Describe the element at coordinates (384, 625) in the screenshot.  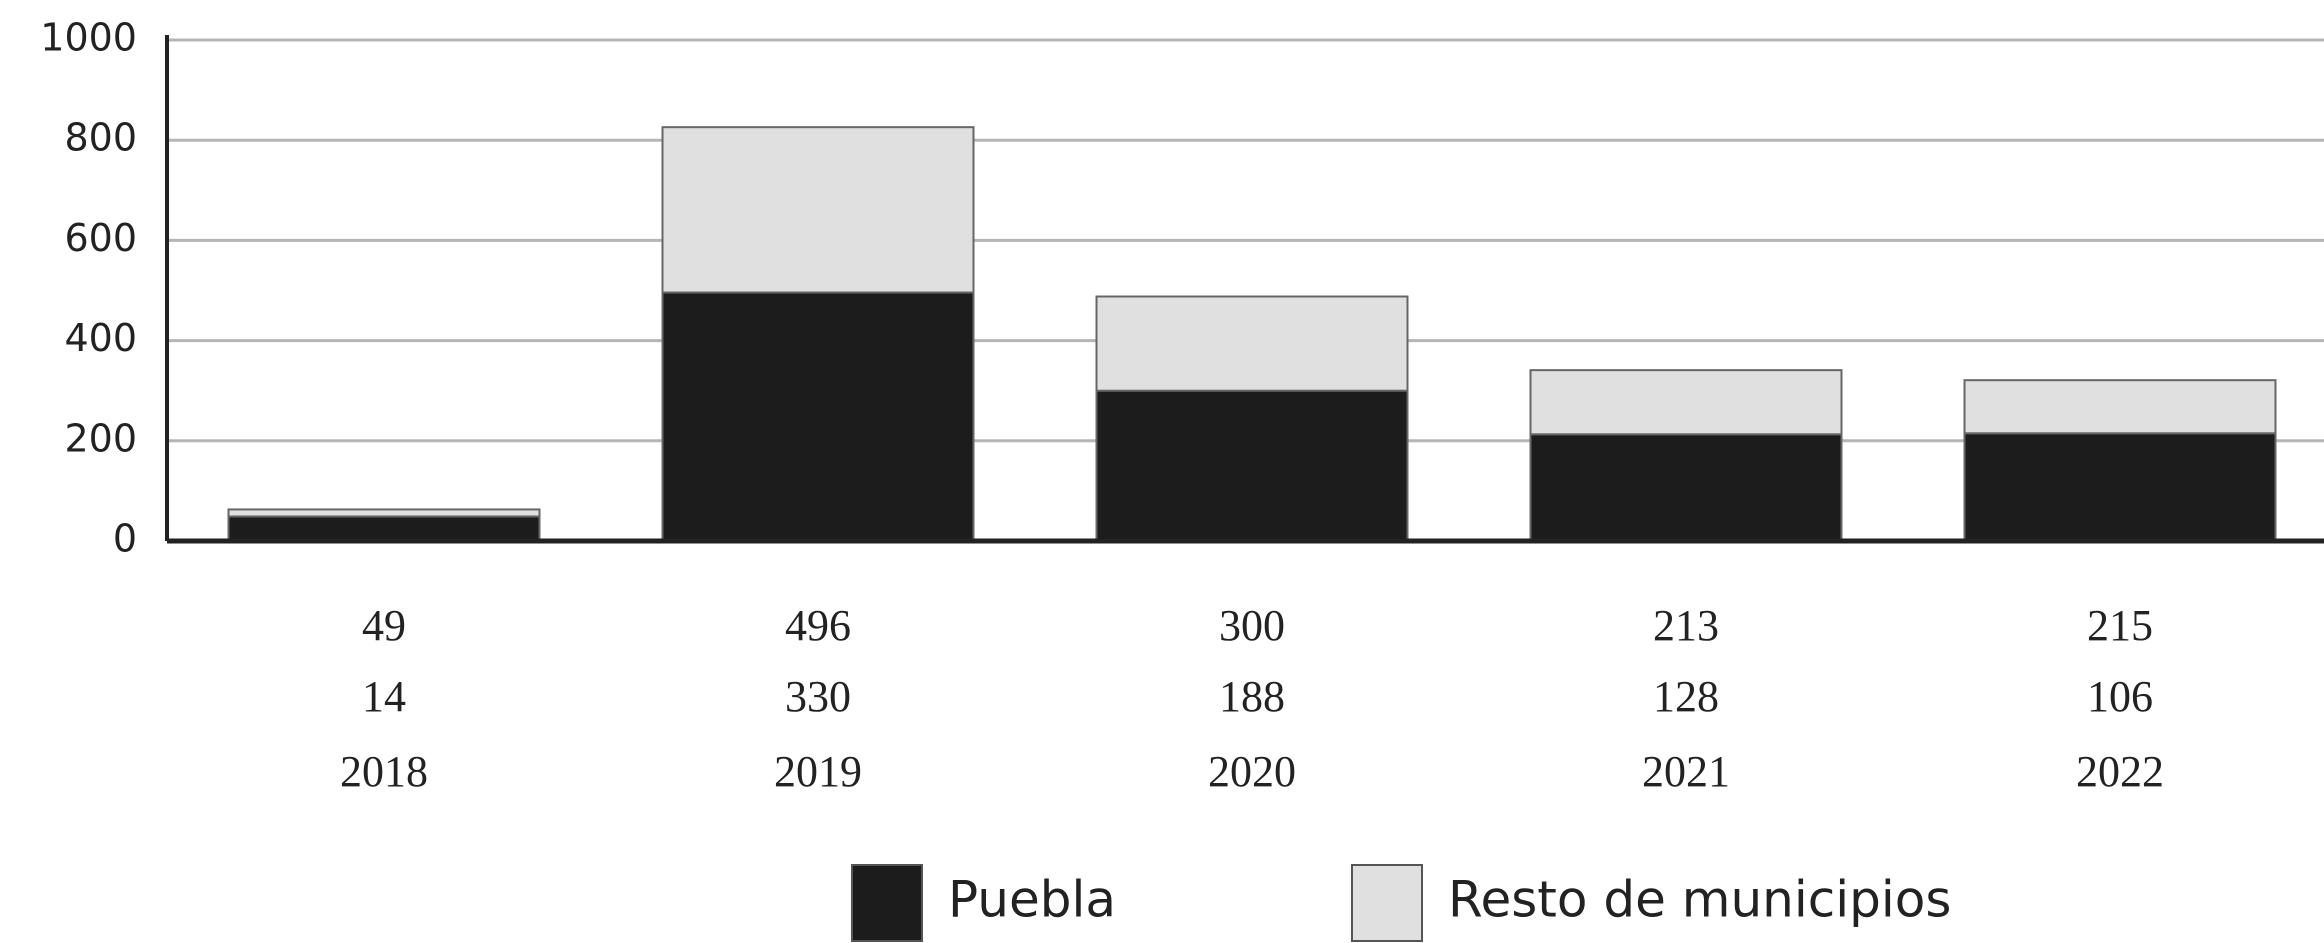
I see `value-label: 49` at that location.